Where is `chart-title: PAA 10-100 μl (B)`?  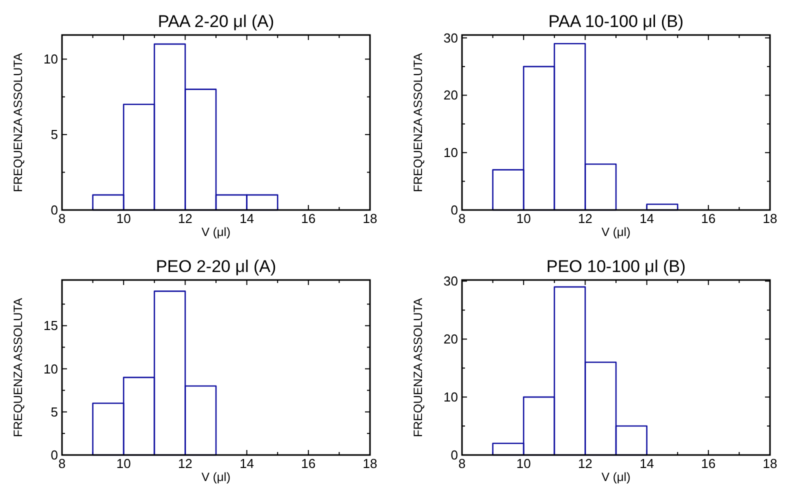 chart-title: PAA 10-100 μl (B) is located at coordinates (616, 21).